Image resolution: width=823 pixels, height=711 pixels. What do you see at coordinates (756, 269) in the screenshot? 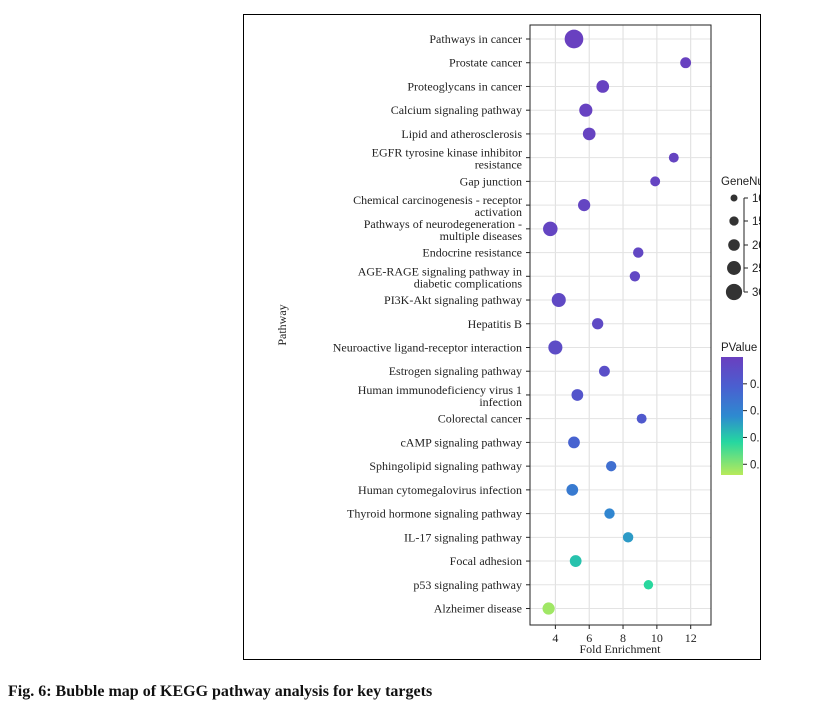
I see `size-legend-label: 25` at bounding box center [756, 269].